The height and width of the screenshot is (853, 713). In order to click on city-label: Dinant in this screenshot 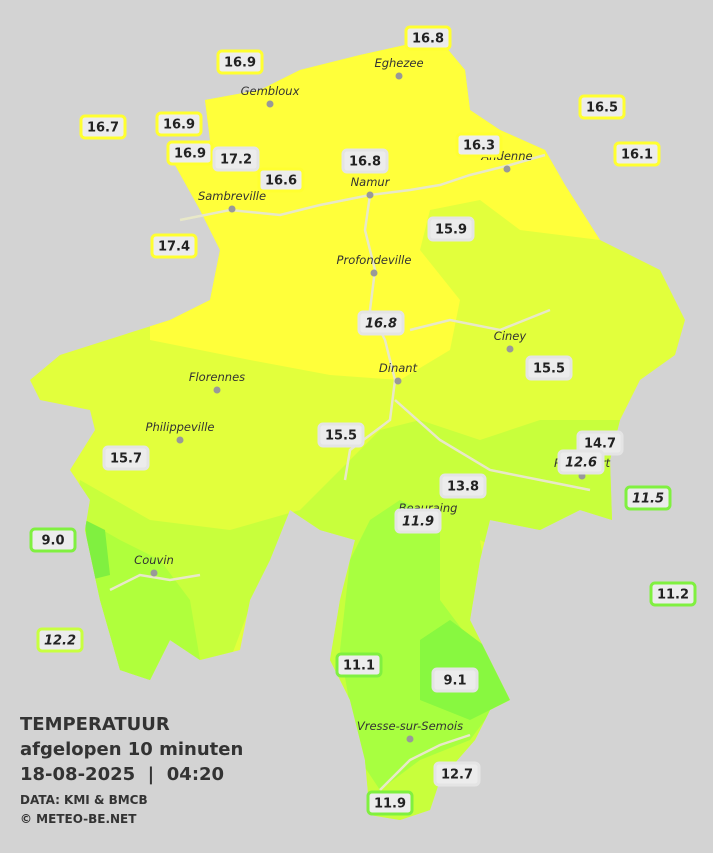, I will do `click(398, 368)`.